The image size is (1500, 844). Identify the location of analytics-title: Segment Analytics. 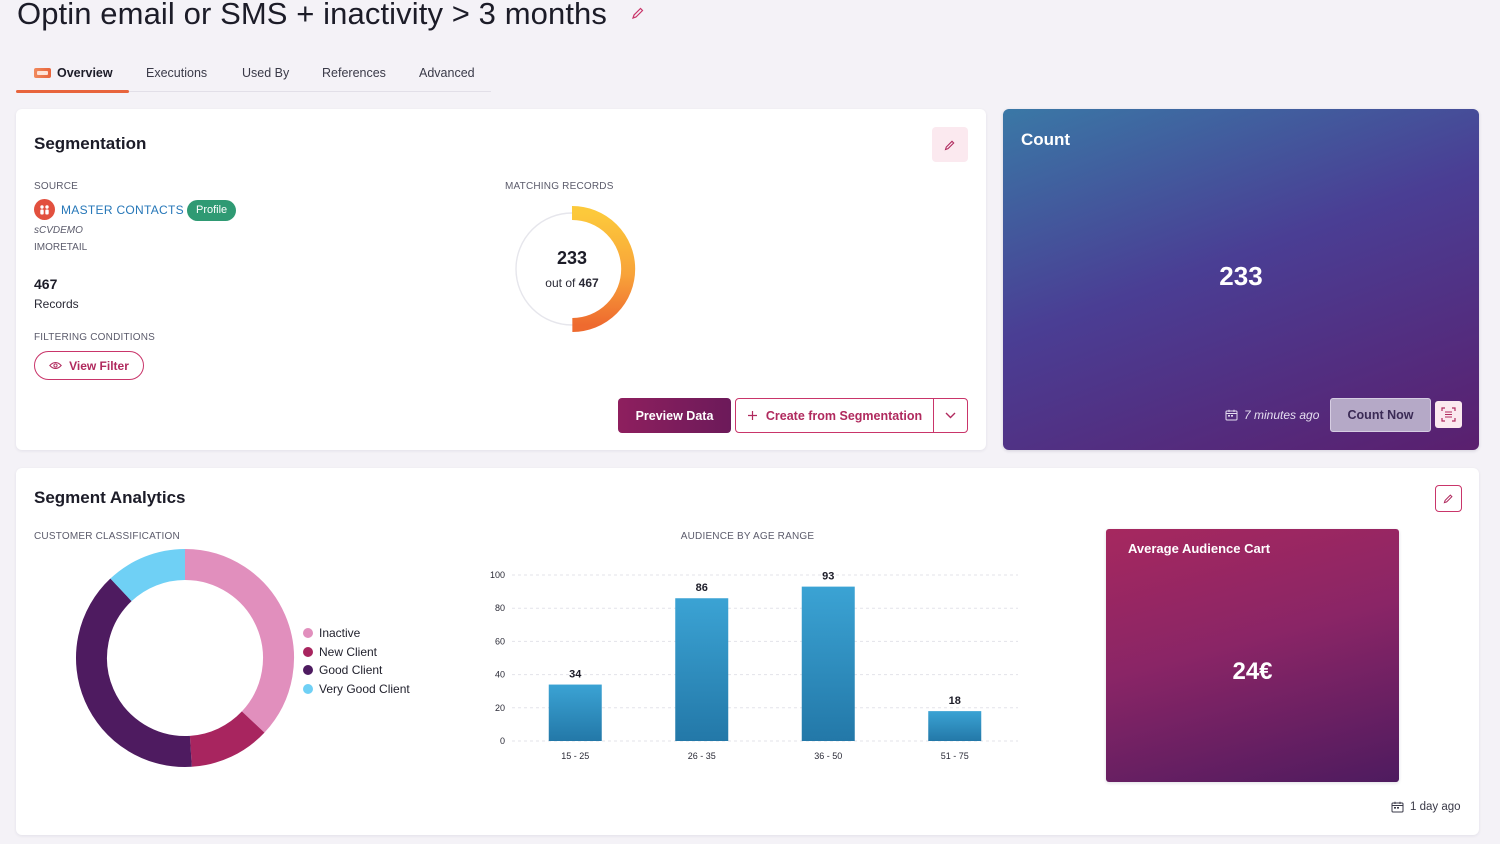
(110, 497).